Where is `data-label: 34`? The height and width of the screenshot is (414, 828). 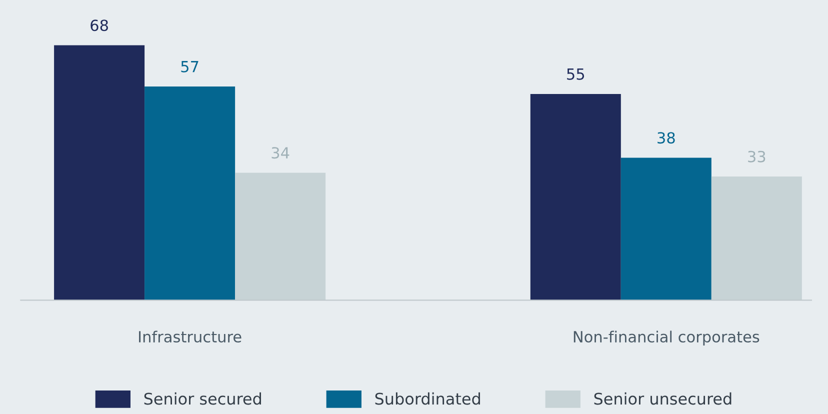 data-label: 34 is located at coordinates (281, 153).